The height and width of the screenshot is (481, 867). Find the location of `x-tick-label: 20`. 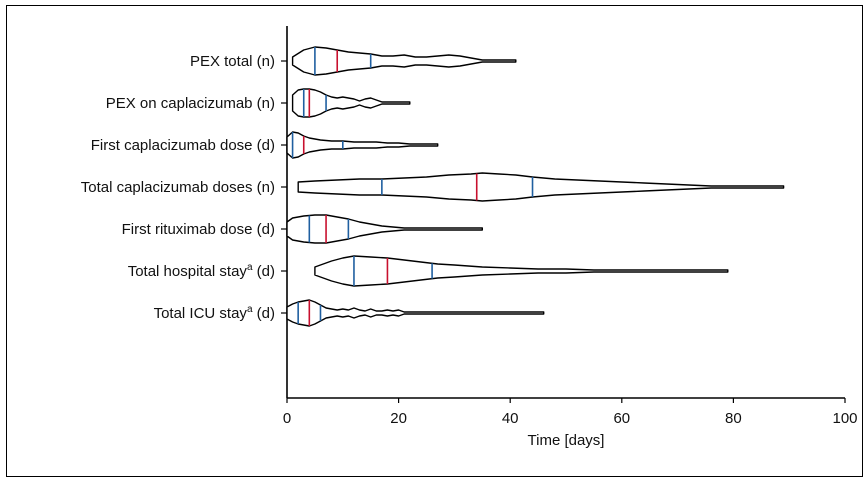

x-tick-label: 20 is located at coordinates (398, 418).